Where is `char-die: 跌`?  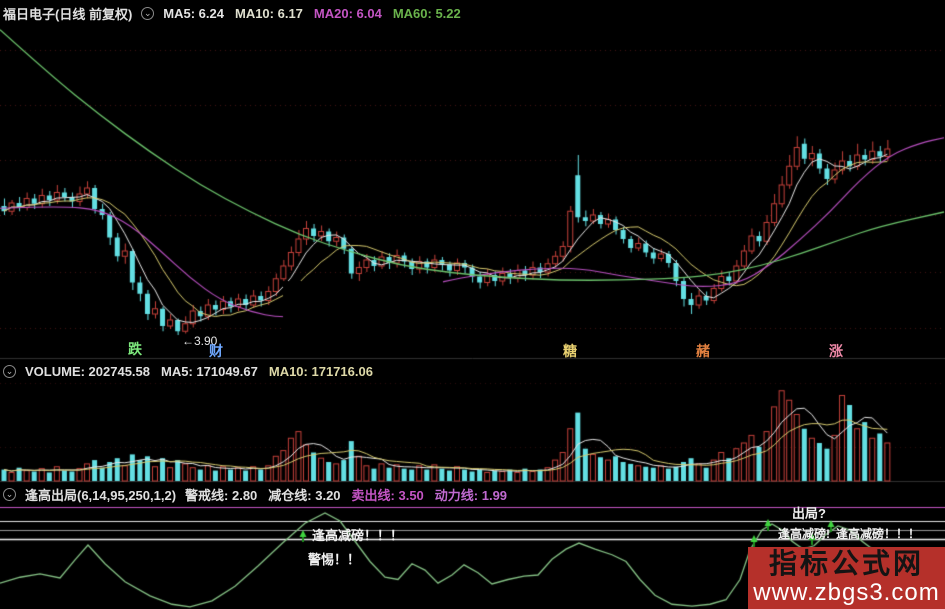 char-die: 跌 is located at coordinates (135, 349).